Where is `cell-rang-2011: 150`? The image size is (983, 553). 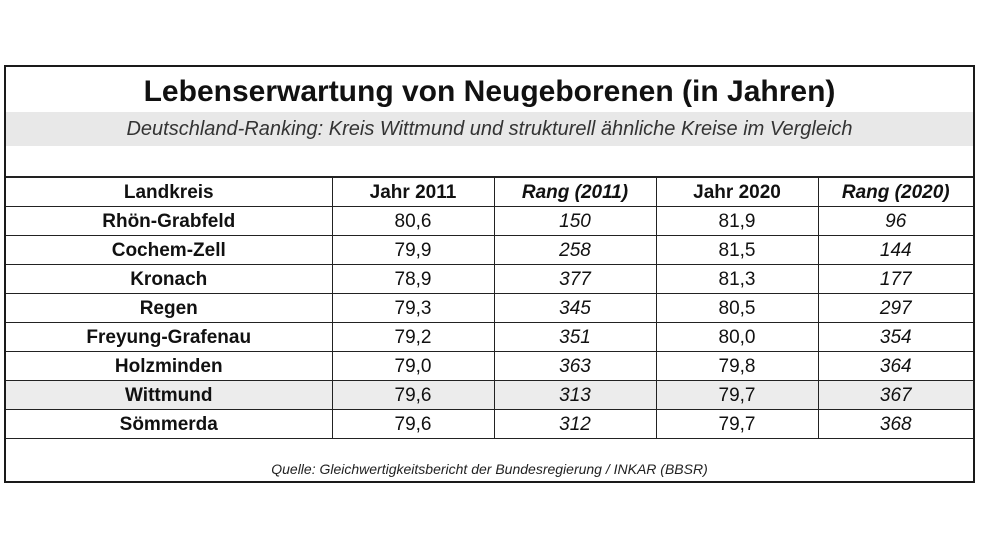
cell-rang-2011: 150 is located at coordinates (575, 221).